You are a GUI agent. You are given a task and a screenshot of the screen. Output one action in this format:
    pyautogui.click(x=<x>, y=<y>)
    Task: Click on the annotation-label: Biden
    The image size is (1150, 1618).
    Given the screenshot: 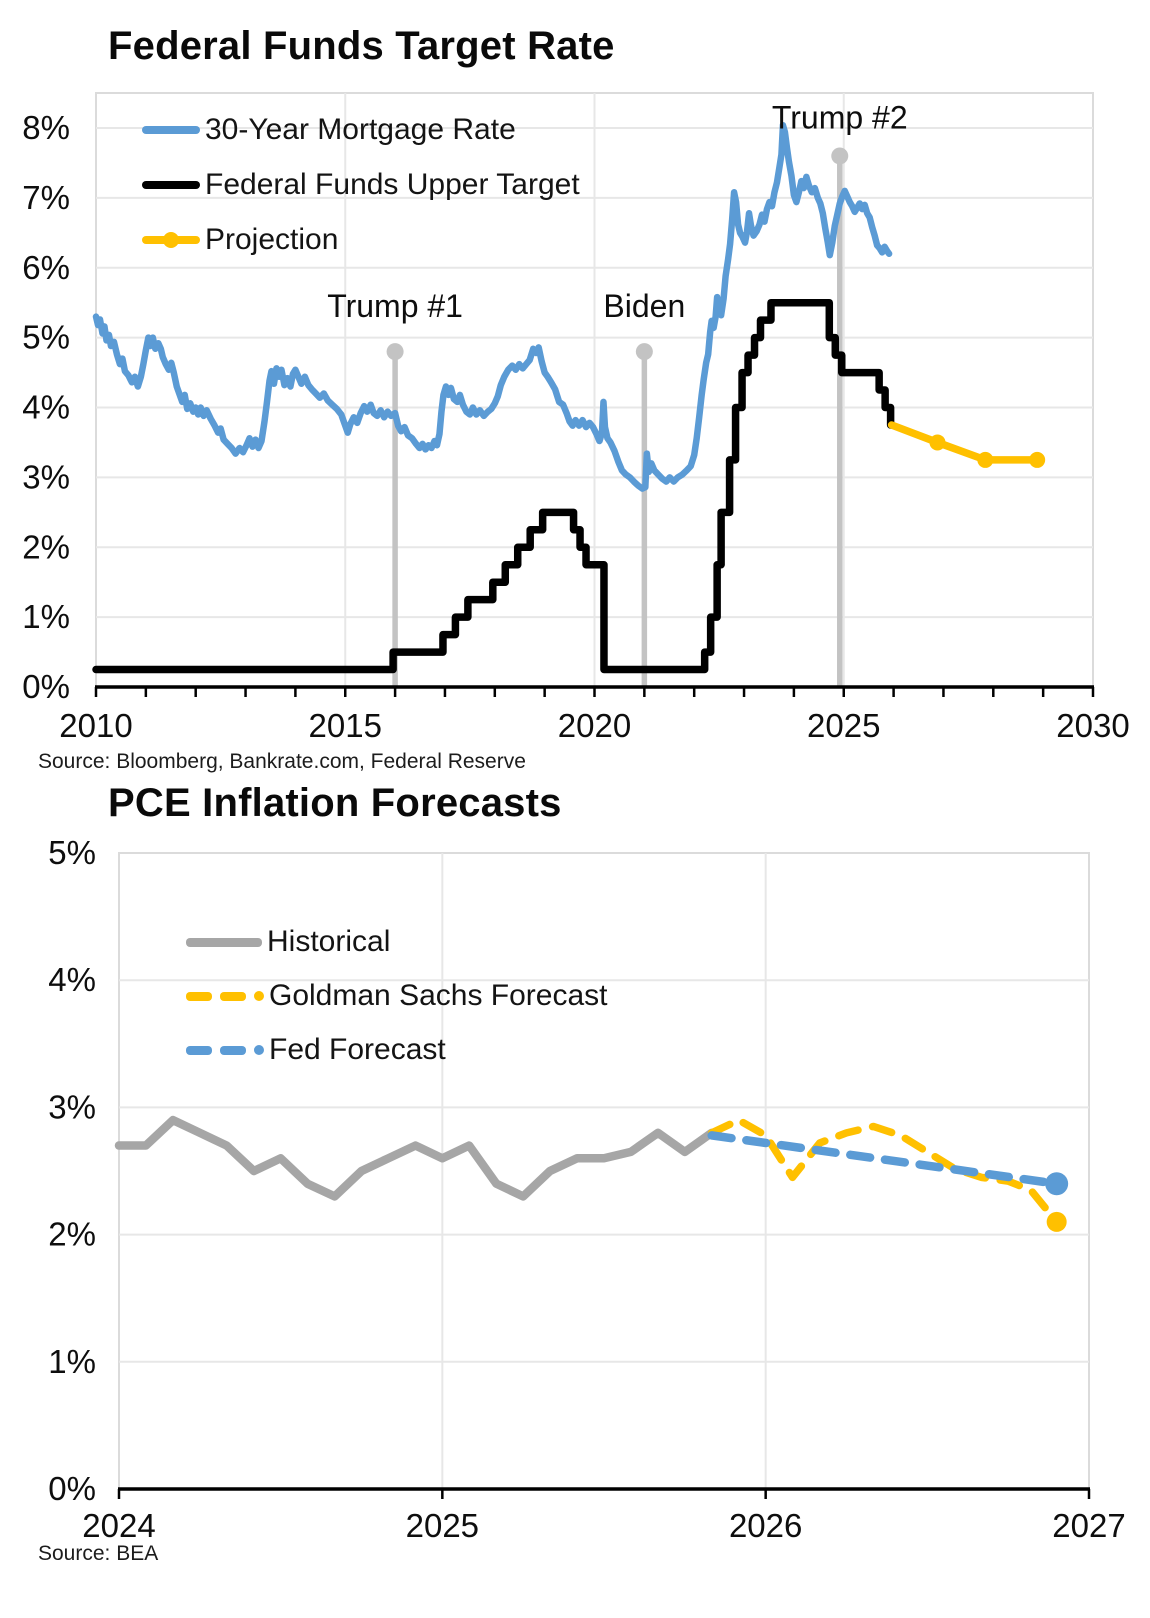 What is the action you would take?
    pyautogui.click(x=644, y=306)
    